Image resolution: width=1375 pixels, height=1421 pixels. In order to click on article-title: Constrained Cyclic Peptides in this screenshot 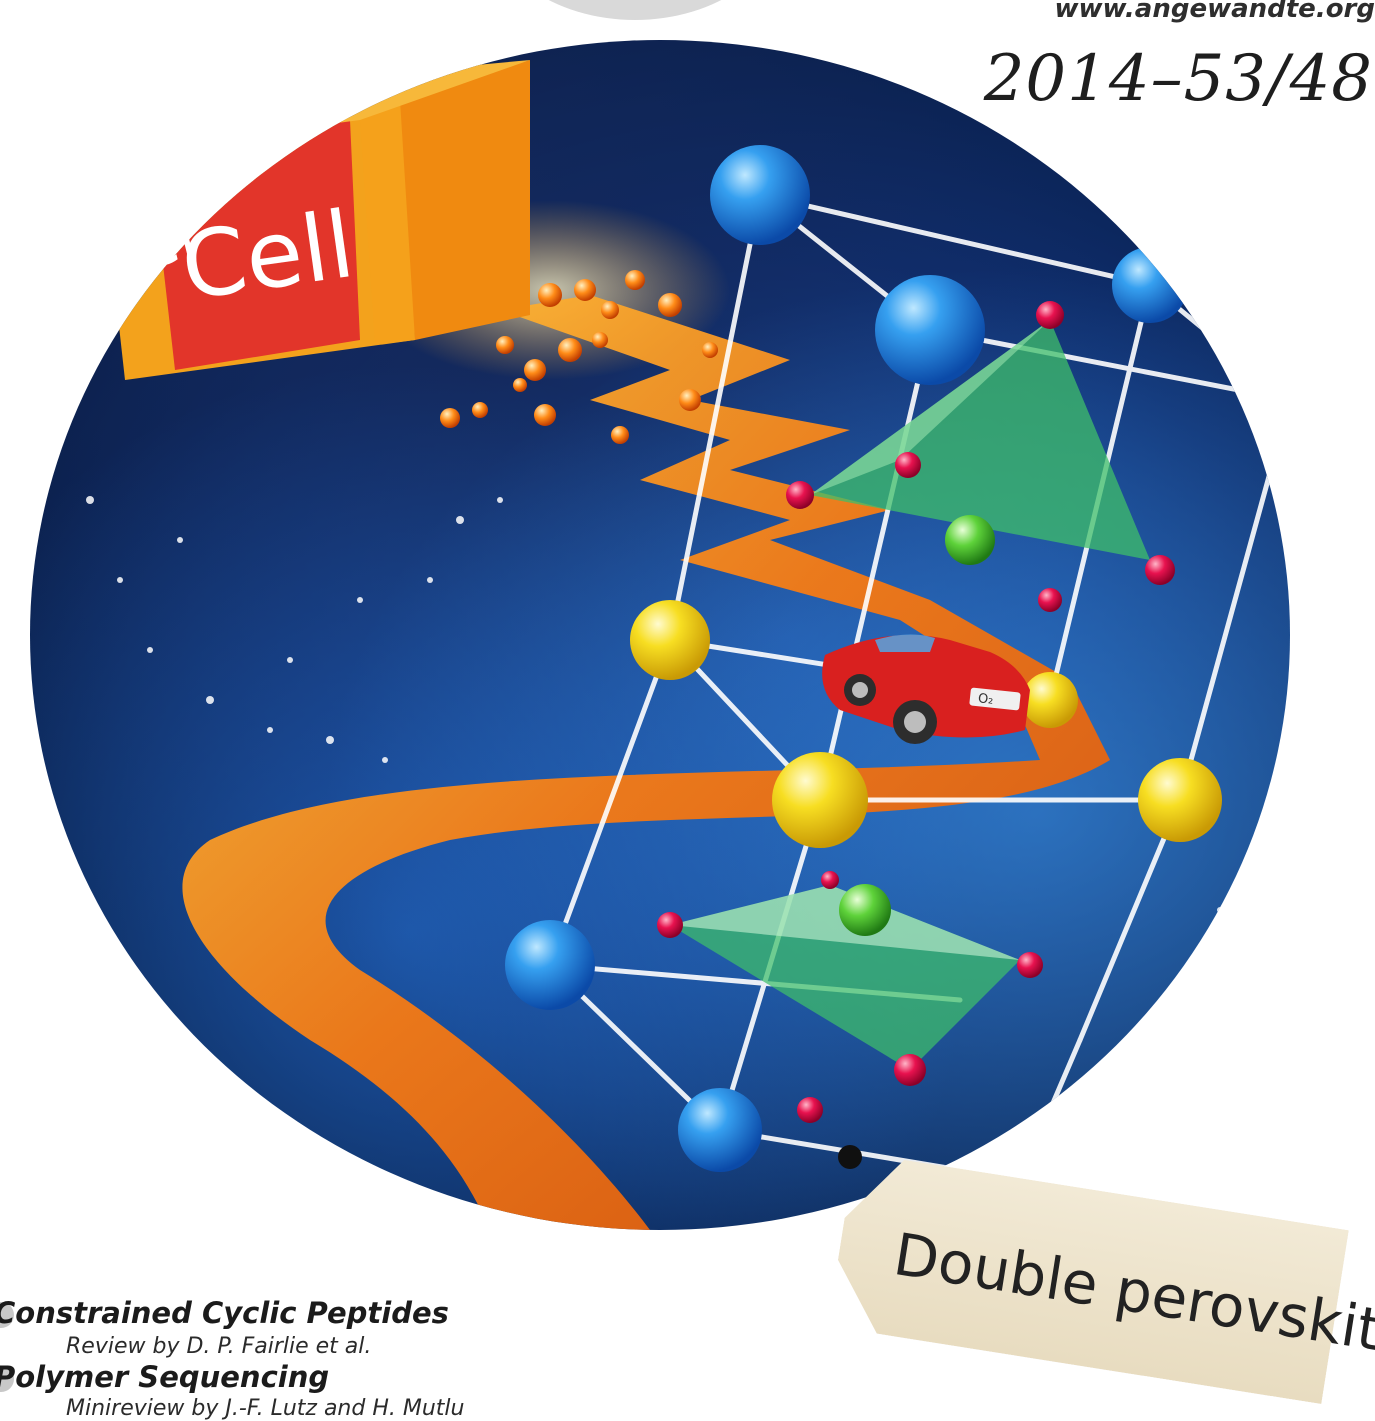, I will do `click(224, 1313)`.